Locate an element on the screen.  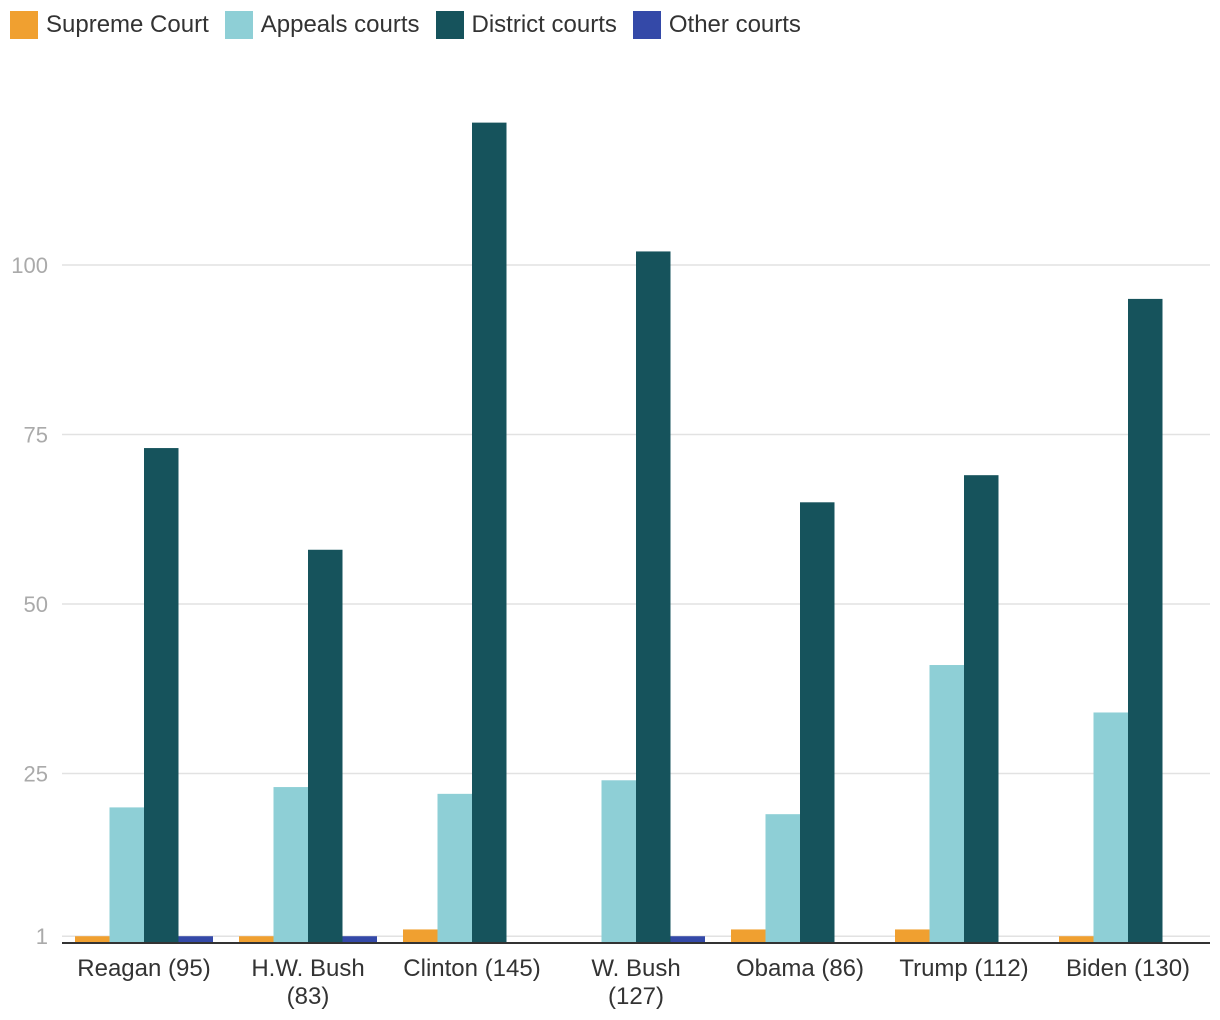
x-tick-label: (83) is located at coordinates (308, 996).